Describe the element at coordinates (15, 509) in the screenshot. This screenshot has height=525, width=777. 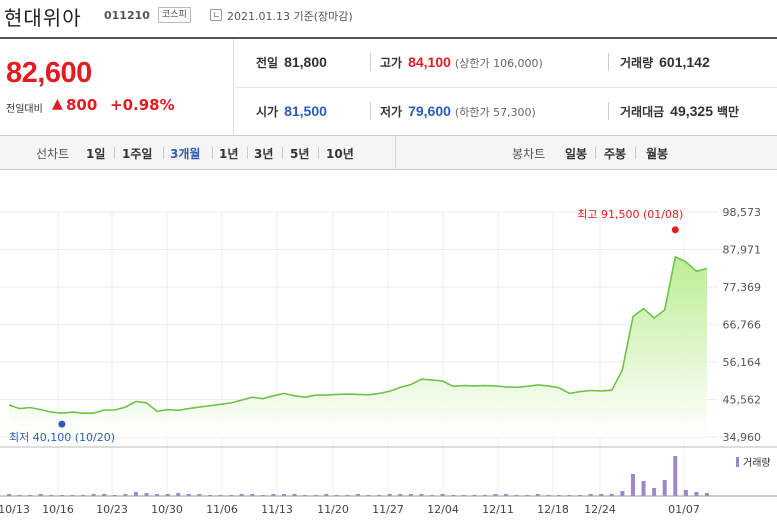
I see `x-tick-label: 10/13` at that location.